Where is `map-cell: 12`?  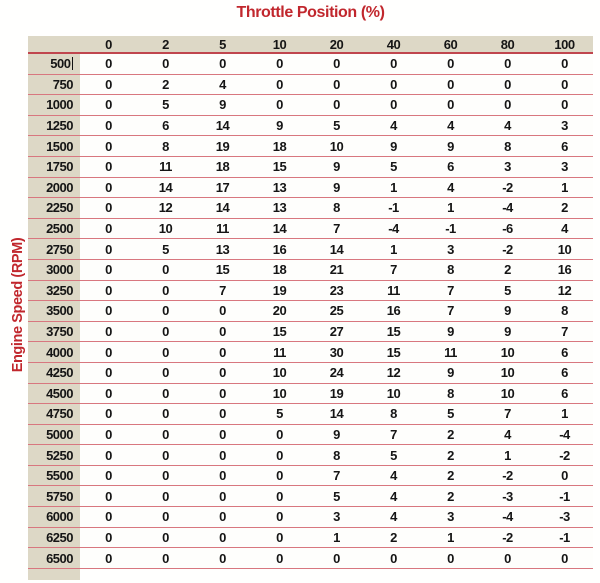
map-cell: 12 is located at coordinates (393, 373).